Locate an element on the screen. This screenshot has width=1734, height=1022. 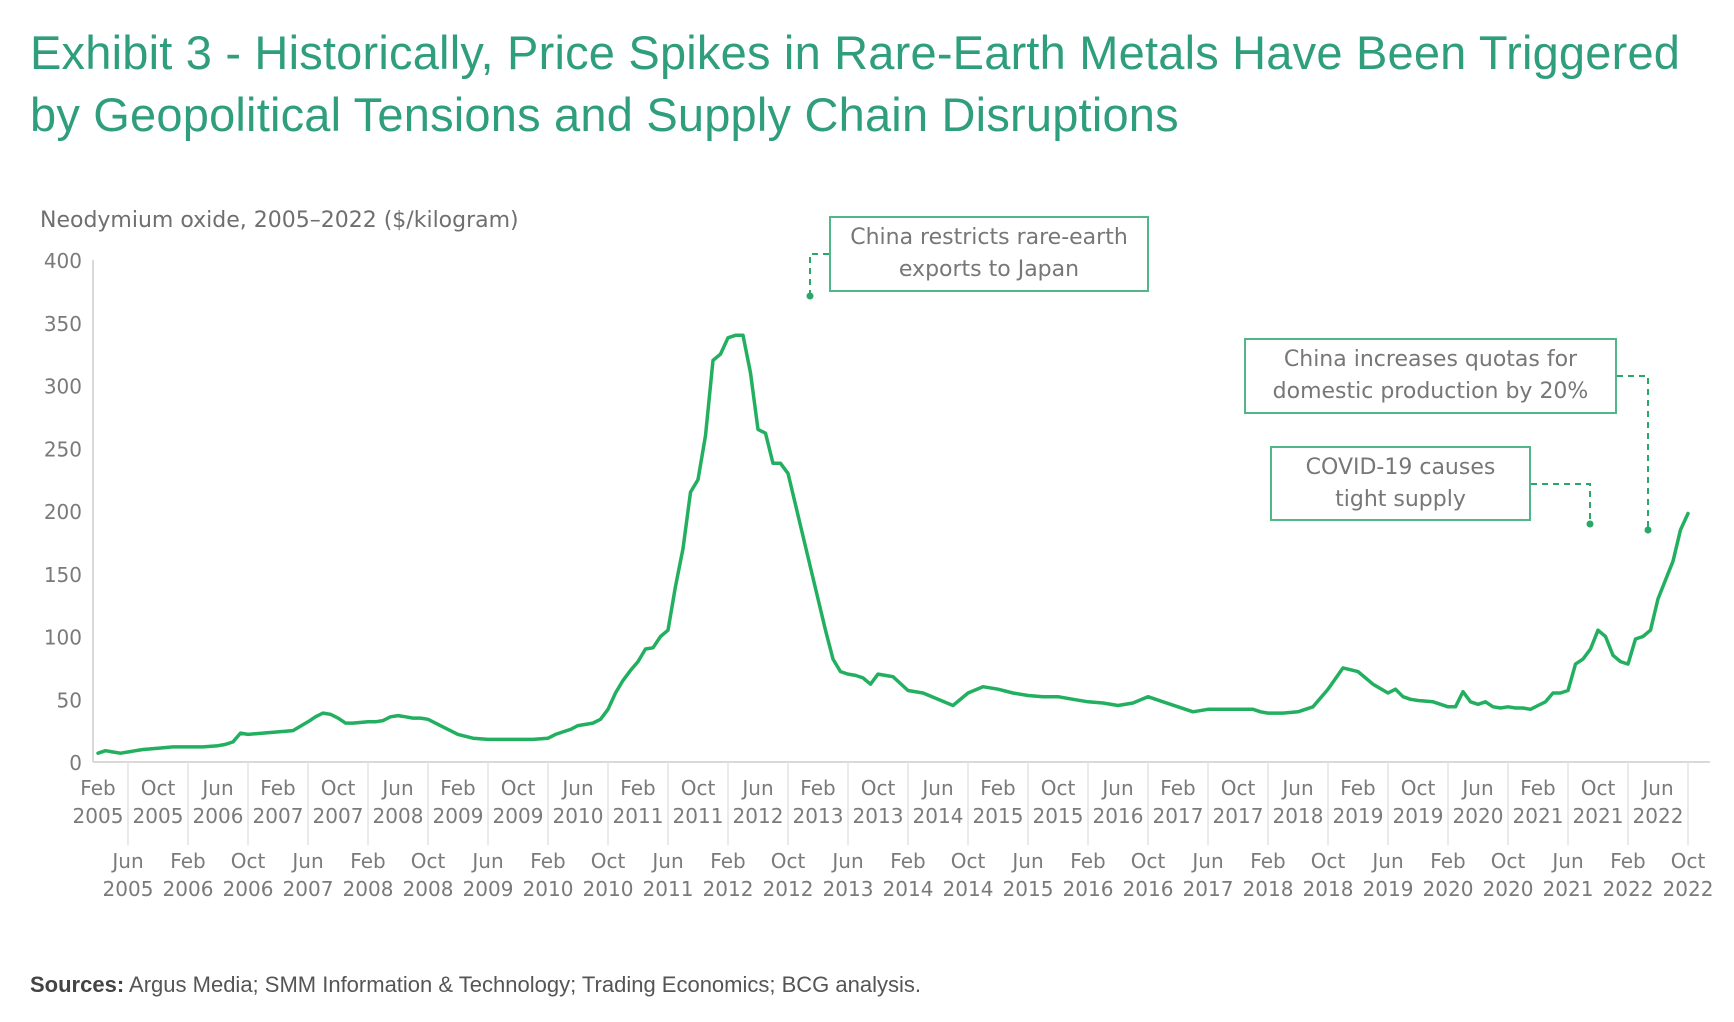
x-tick-label-bottom: 2005 is located at coordinates (128, 889).